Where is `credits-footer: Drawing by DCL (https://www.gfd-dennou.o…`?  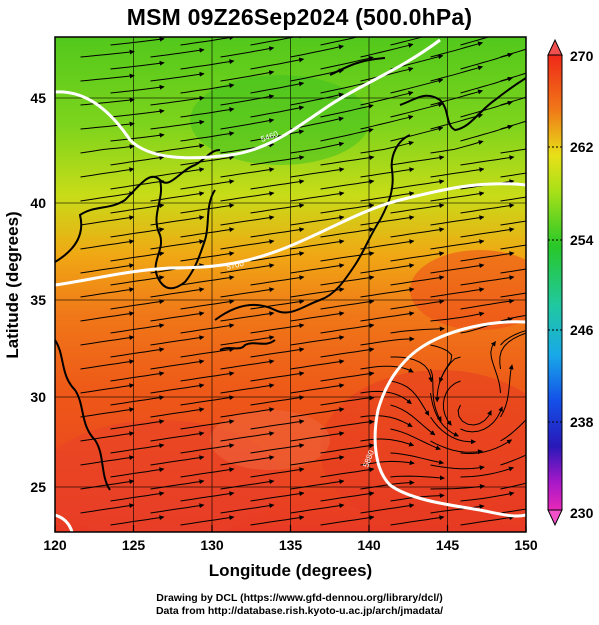
credits-footer: Drawing by DCL (https://www.gfd-dennou.o… is located at coordinates (299, 605).